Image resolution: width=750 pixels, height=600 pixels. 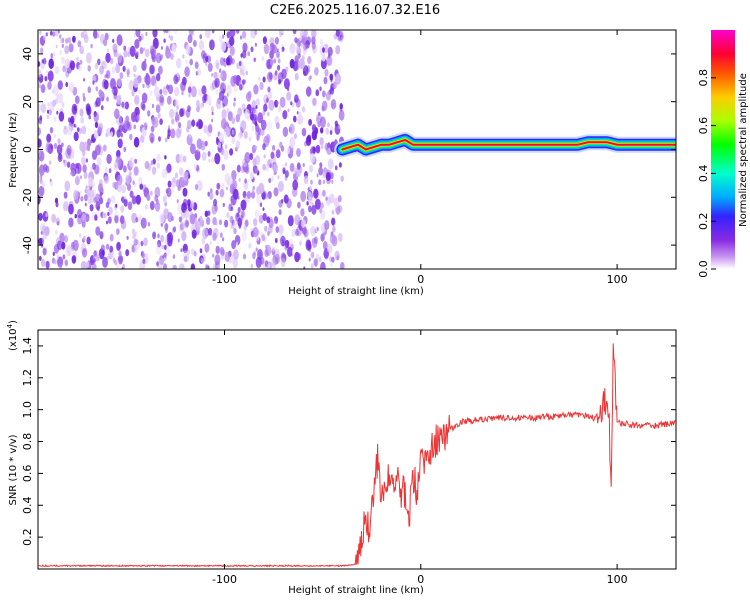 I want to click on y-tick-label: 1.4, so click(x=27, y=346).